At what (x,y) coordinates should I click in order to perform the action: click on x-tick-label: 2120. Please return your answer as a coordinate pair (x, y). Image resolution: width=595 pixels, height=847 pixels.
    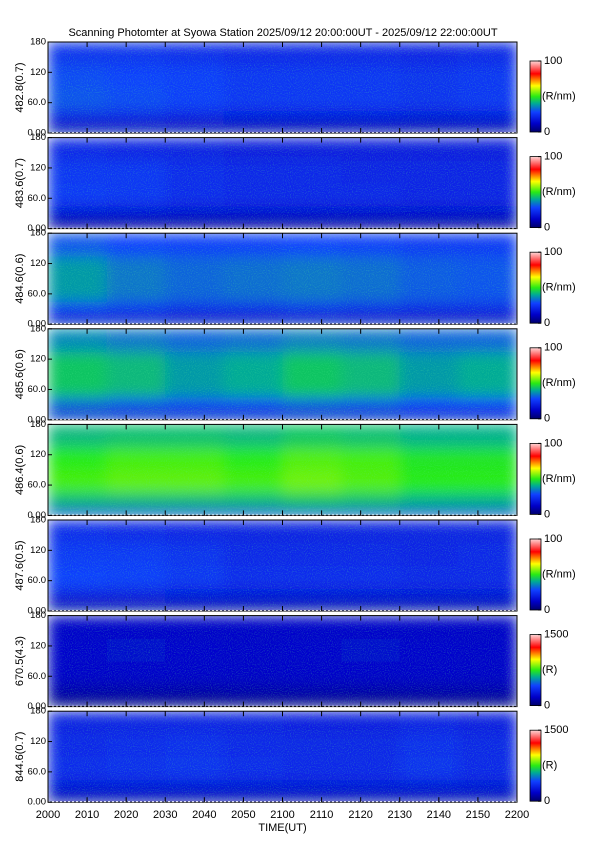
    Looking at the image, I should click on (360, 815).